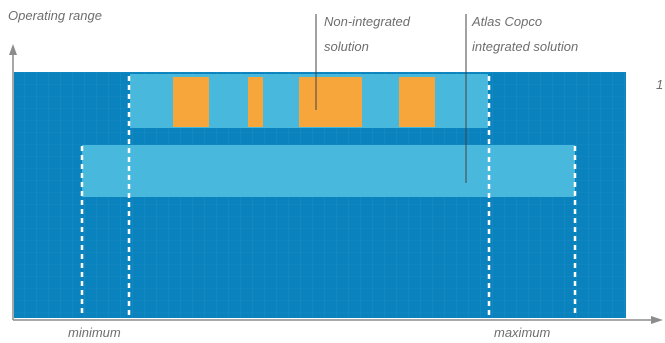 This screenshot has width=665, height=343. Describe the element at coordinates (507, 21) in the screenshot. I see `integrated-label-line1: Atlas Copco` at that location.